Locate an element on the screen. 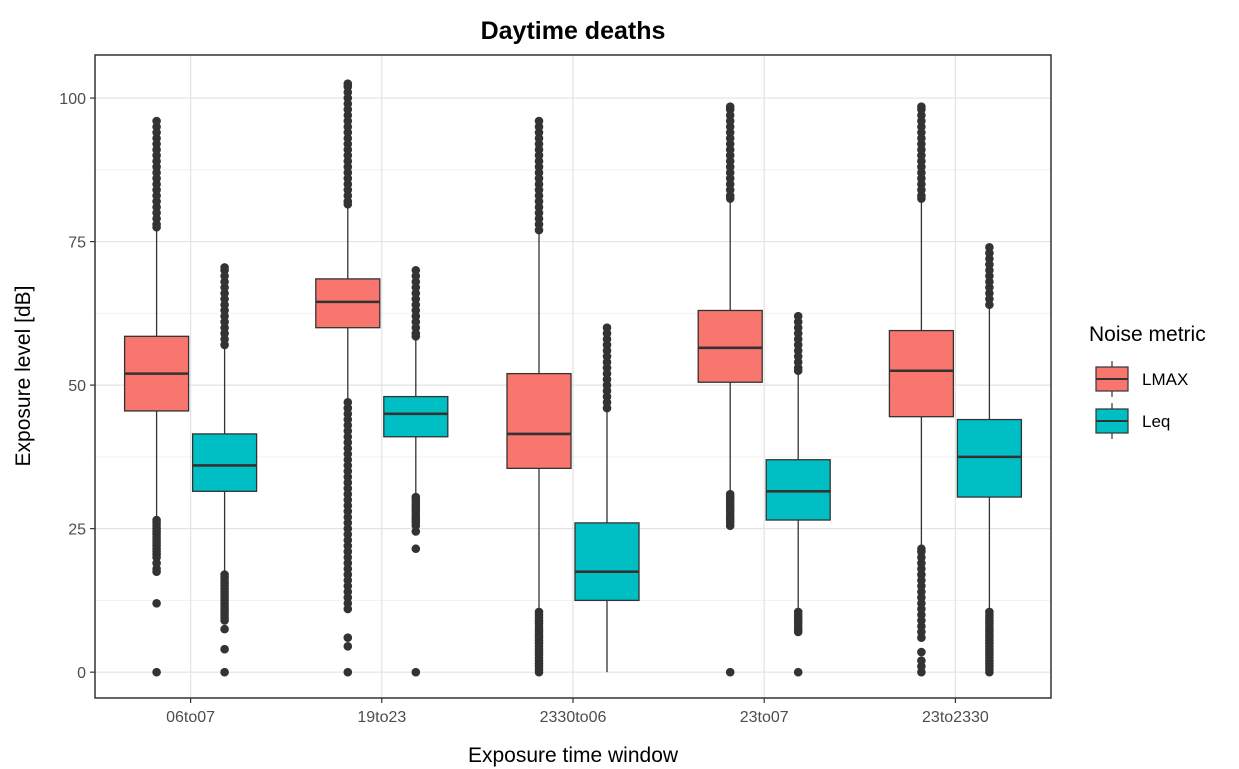 This screenshot has height=769, width=1239. y-tick-label: 0 is located at coordinates (81, 673).